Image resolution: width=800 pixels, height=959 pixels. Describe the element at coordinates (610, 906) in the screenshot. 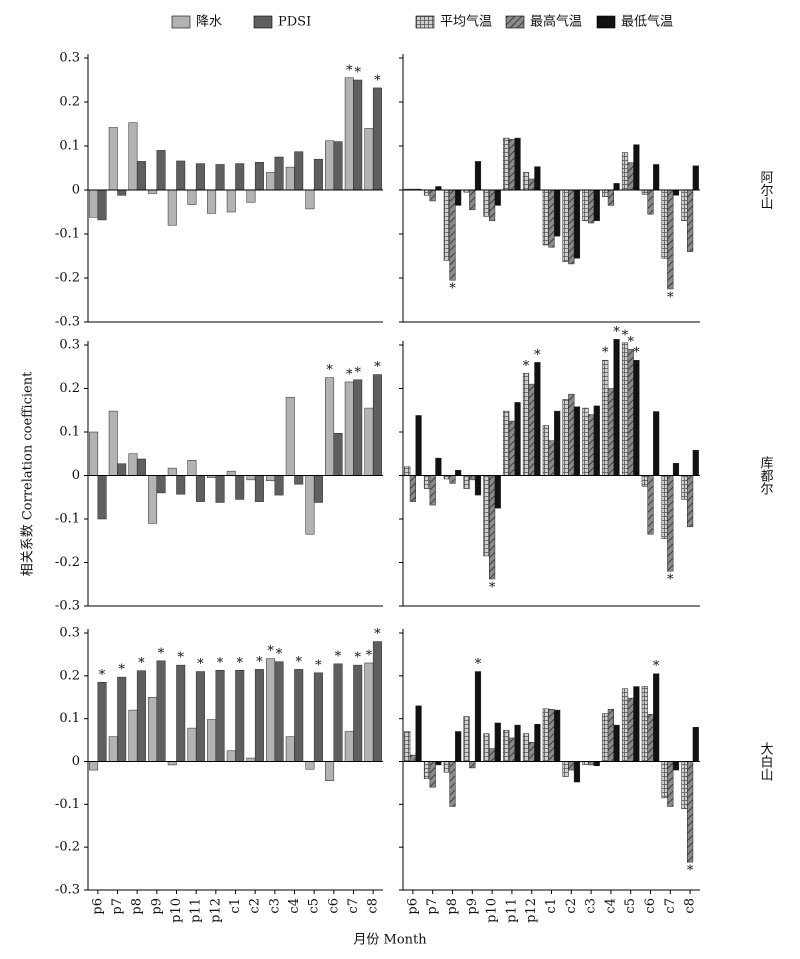

I see `x-tick-label: c4` at that location.